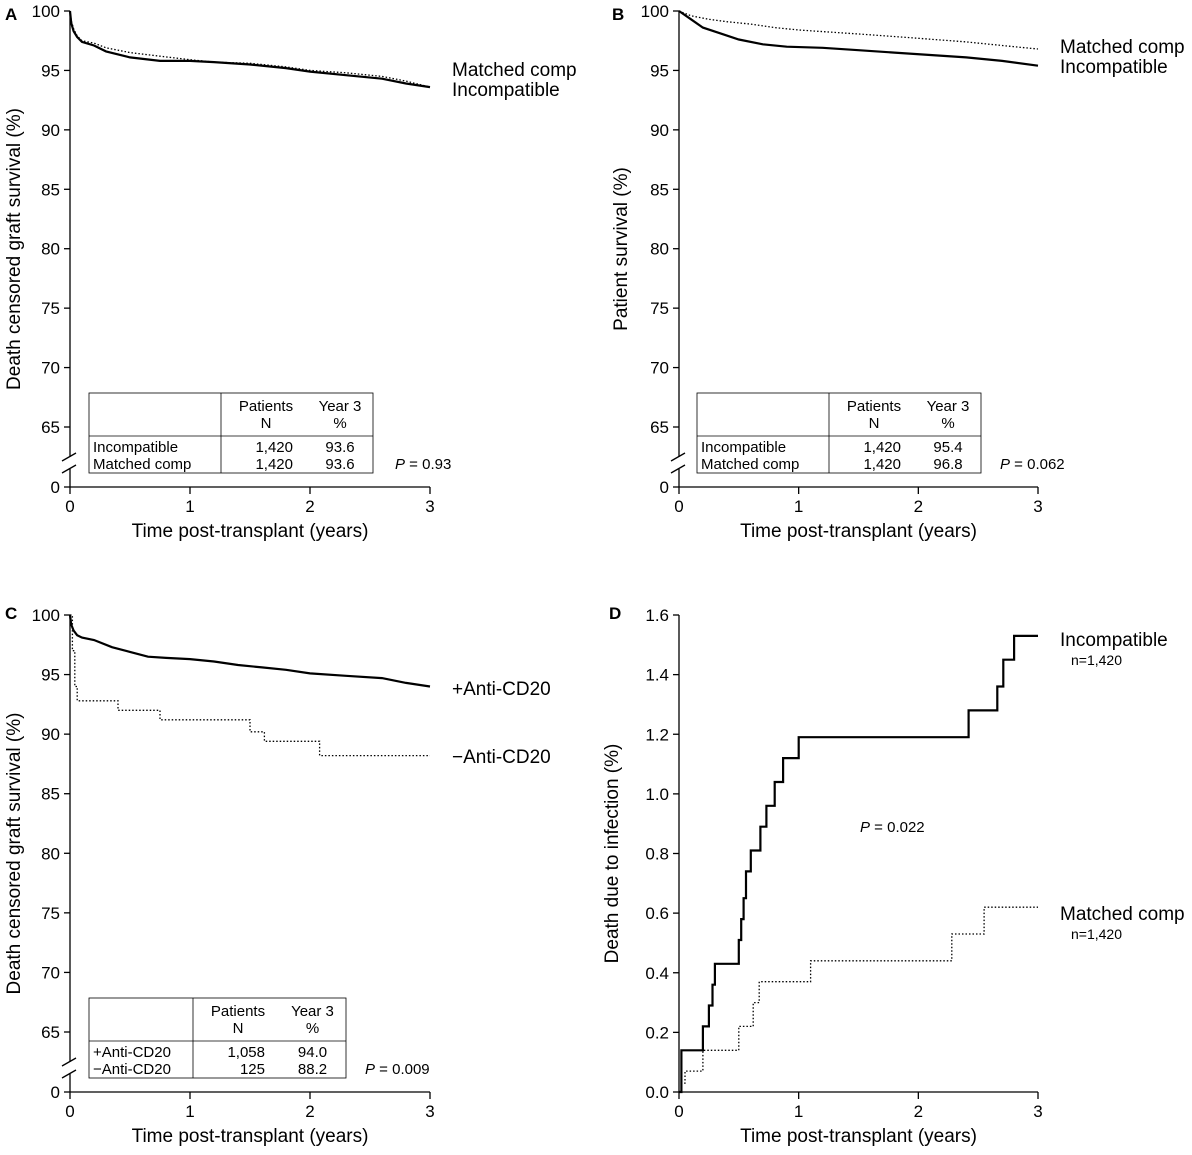 The height and width of the screenshot is (1155, 1192). What do you see at coordinates (657, 794) in the screenshot?
I see `y-tick-label: 1.0` at bounding box center [657, 794].